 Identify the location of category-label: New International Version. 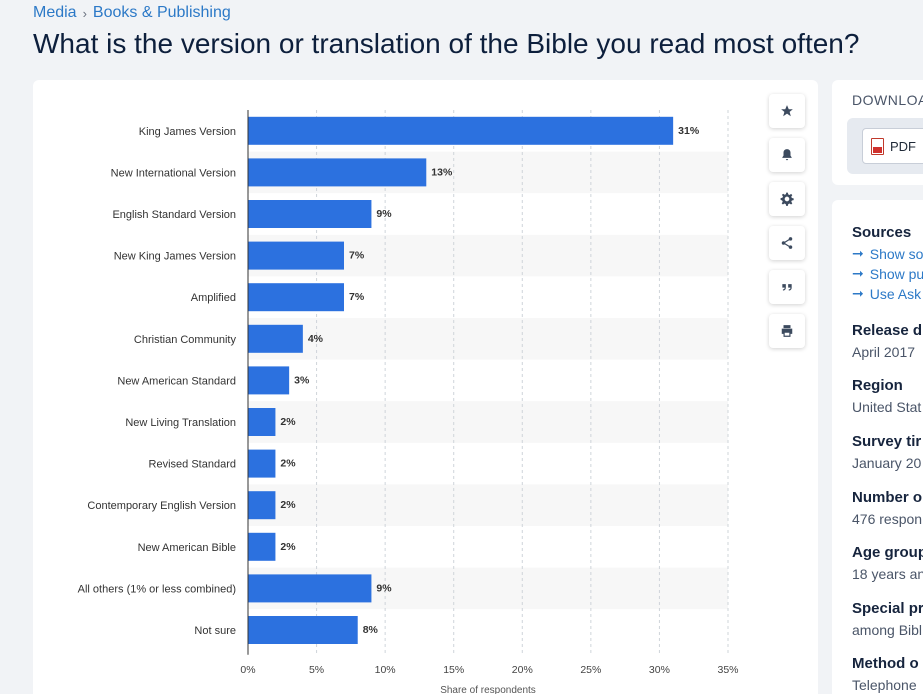
(173, 173).